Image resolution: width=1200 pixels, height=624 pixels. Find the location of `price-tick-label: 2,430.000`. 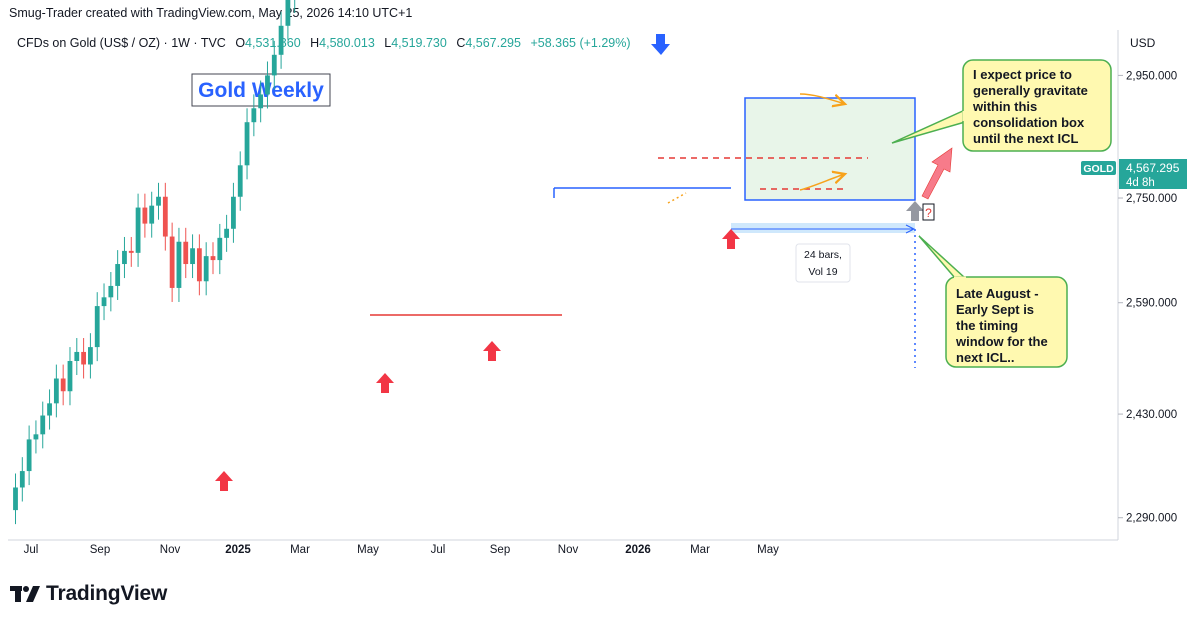

price-tick-label: 2,430.000 is located at coordinates (1151, 415).